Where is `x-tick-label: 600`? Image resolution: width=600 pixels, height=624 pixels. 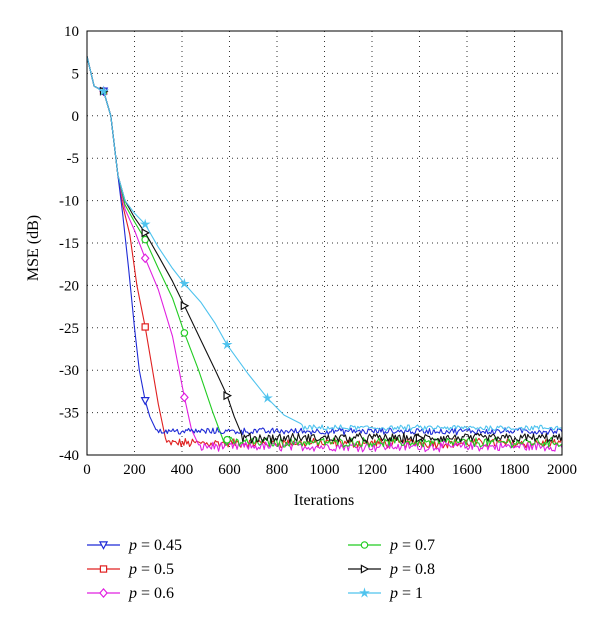 x-tick-label: 600 is located at coordinates (229, 470).